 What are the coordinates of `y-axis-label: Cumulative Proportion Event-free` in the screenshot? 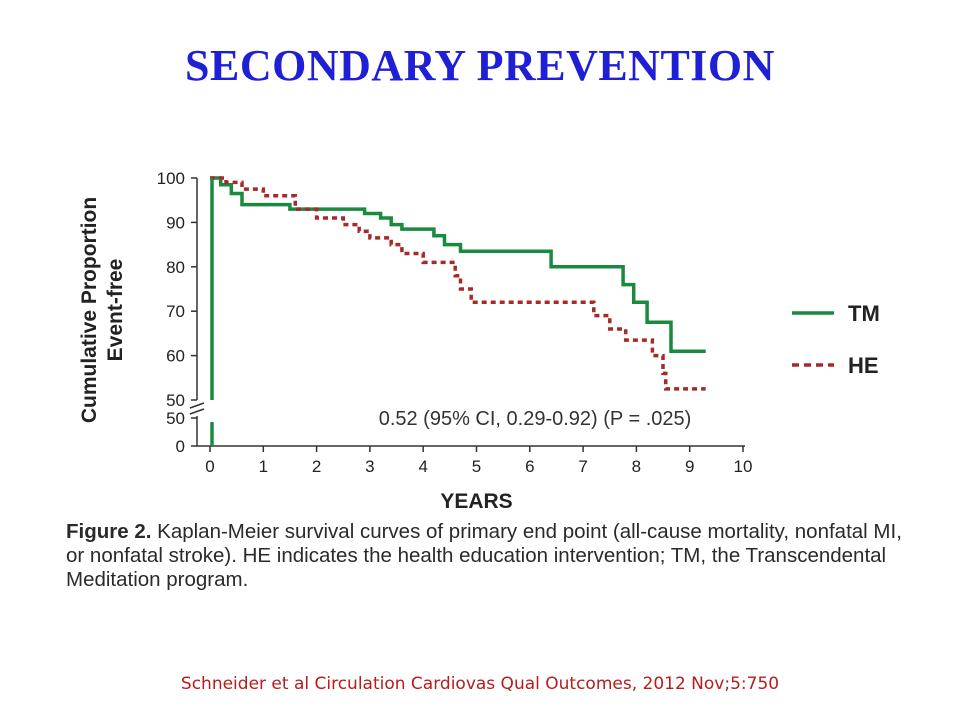 It's located at (102, 310).